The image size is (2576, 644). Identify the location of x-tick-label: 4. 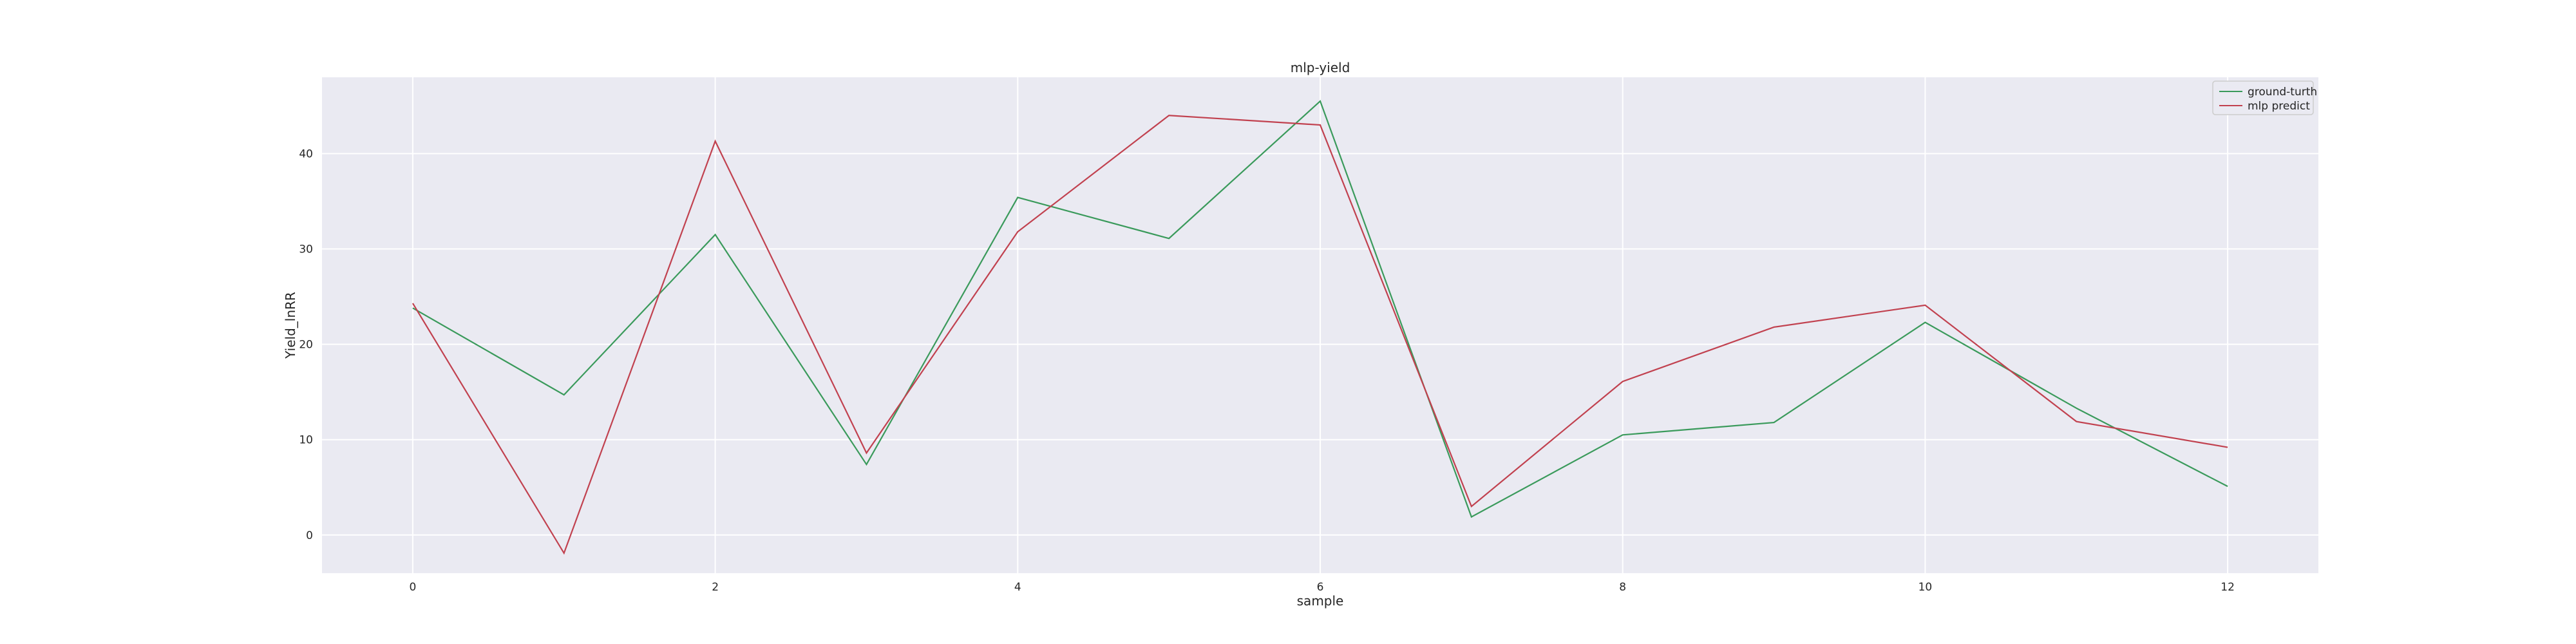
(1017, 587).